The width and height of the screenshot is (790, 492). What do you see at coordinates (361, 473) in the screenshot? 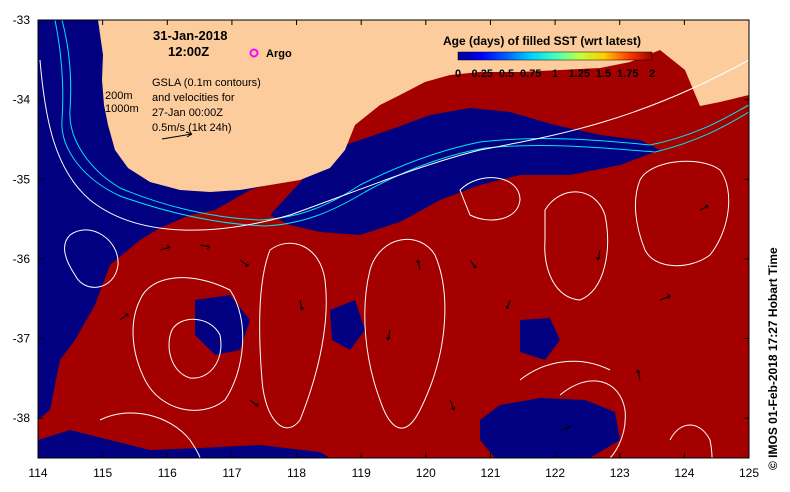
I see `x-tick-label: 119` at bounding box center [361, 473].